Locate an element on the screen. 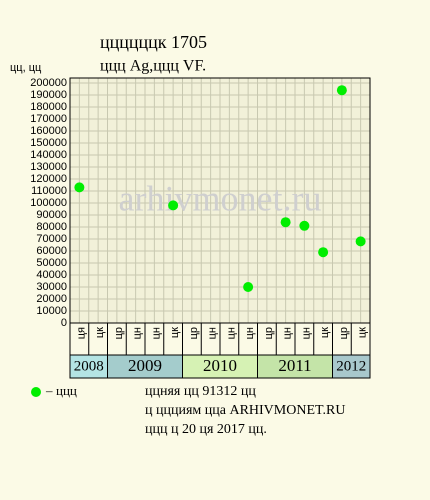 This screenshot has height=500, width=430. legend-label: ццц is located at coordinates (66, 390).